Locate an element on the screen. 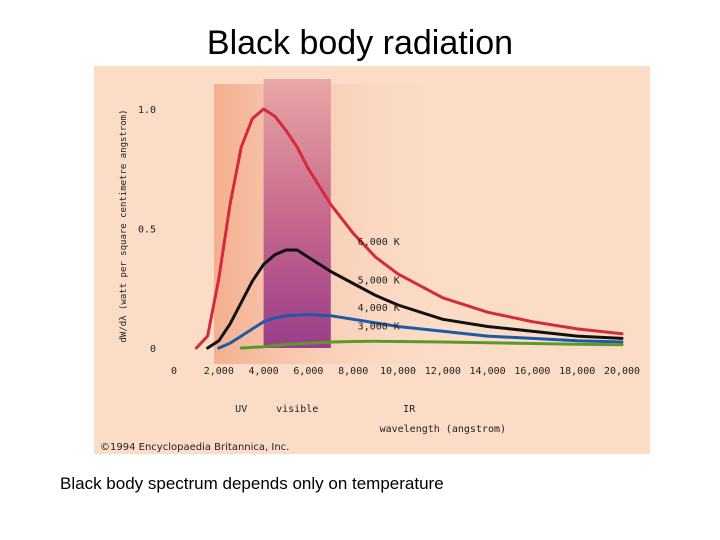 The width and height of the screenshot is (720, 540). x-tick-label: 18,000 is located at coordinates (577, 371).